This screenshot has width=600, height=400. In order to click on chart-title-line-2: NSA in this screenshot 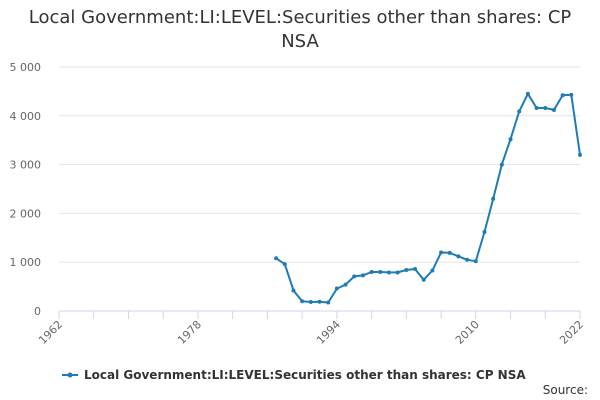, I will do `click(300, 41)`.